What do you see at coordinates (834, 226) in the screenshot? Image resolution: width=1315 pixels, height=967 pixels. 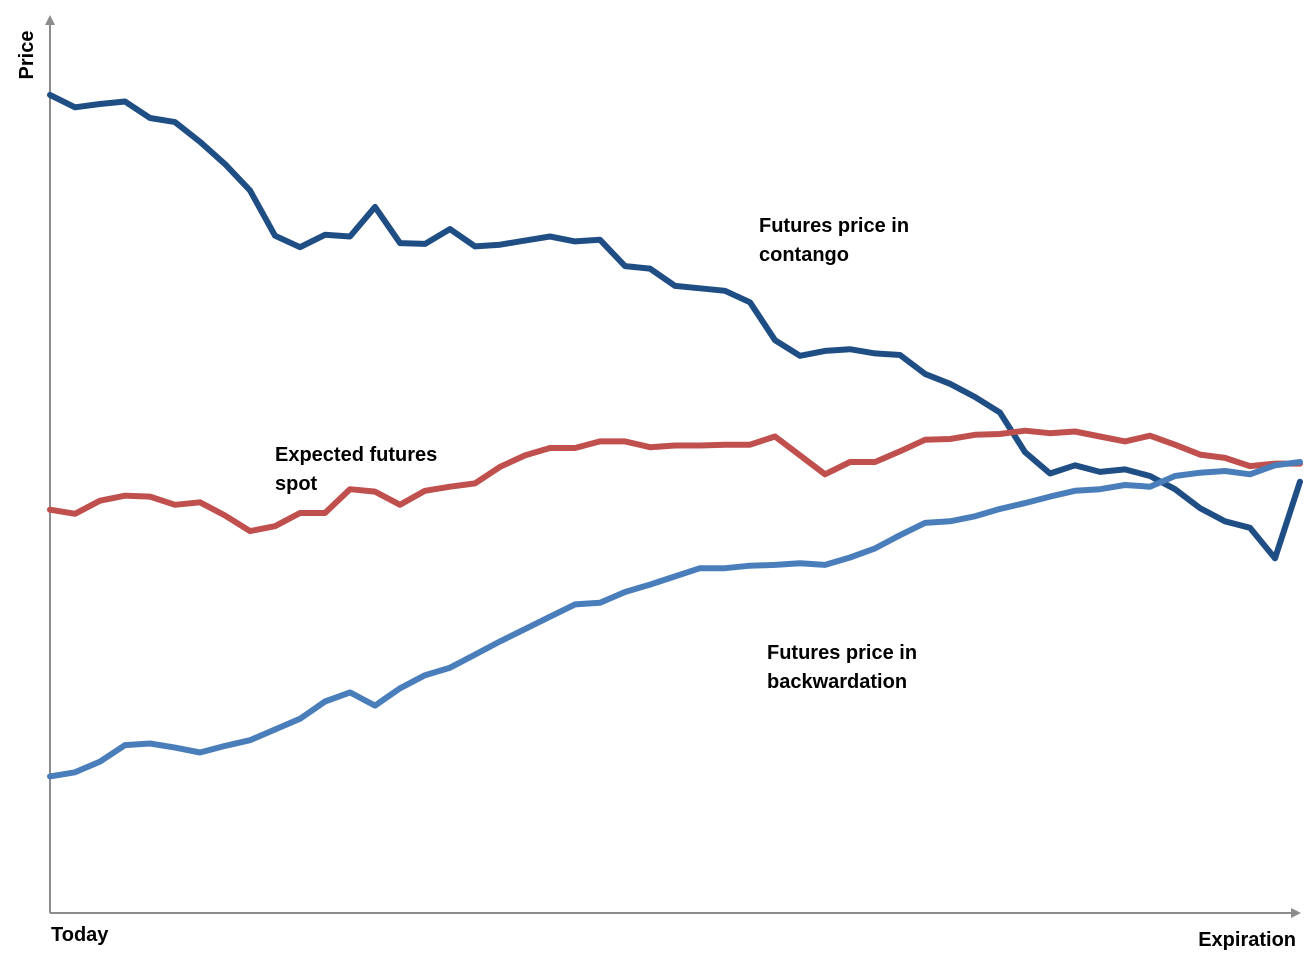 I see `annotation-contango-line1: Futures price in` at bounding box center [834, 226].